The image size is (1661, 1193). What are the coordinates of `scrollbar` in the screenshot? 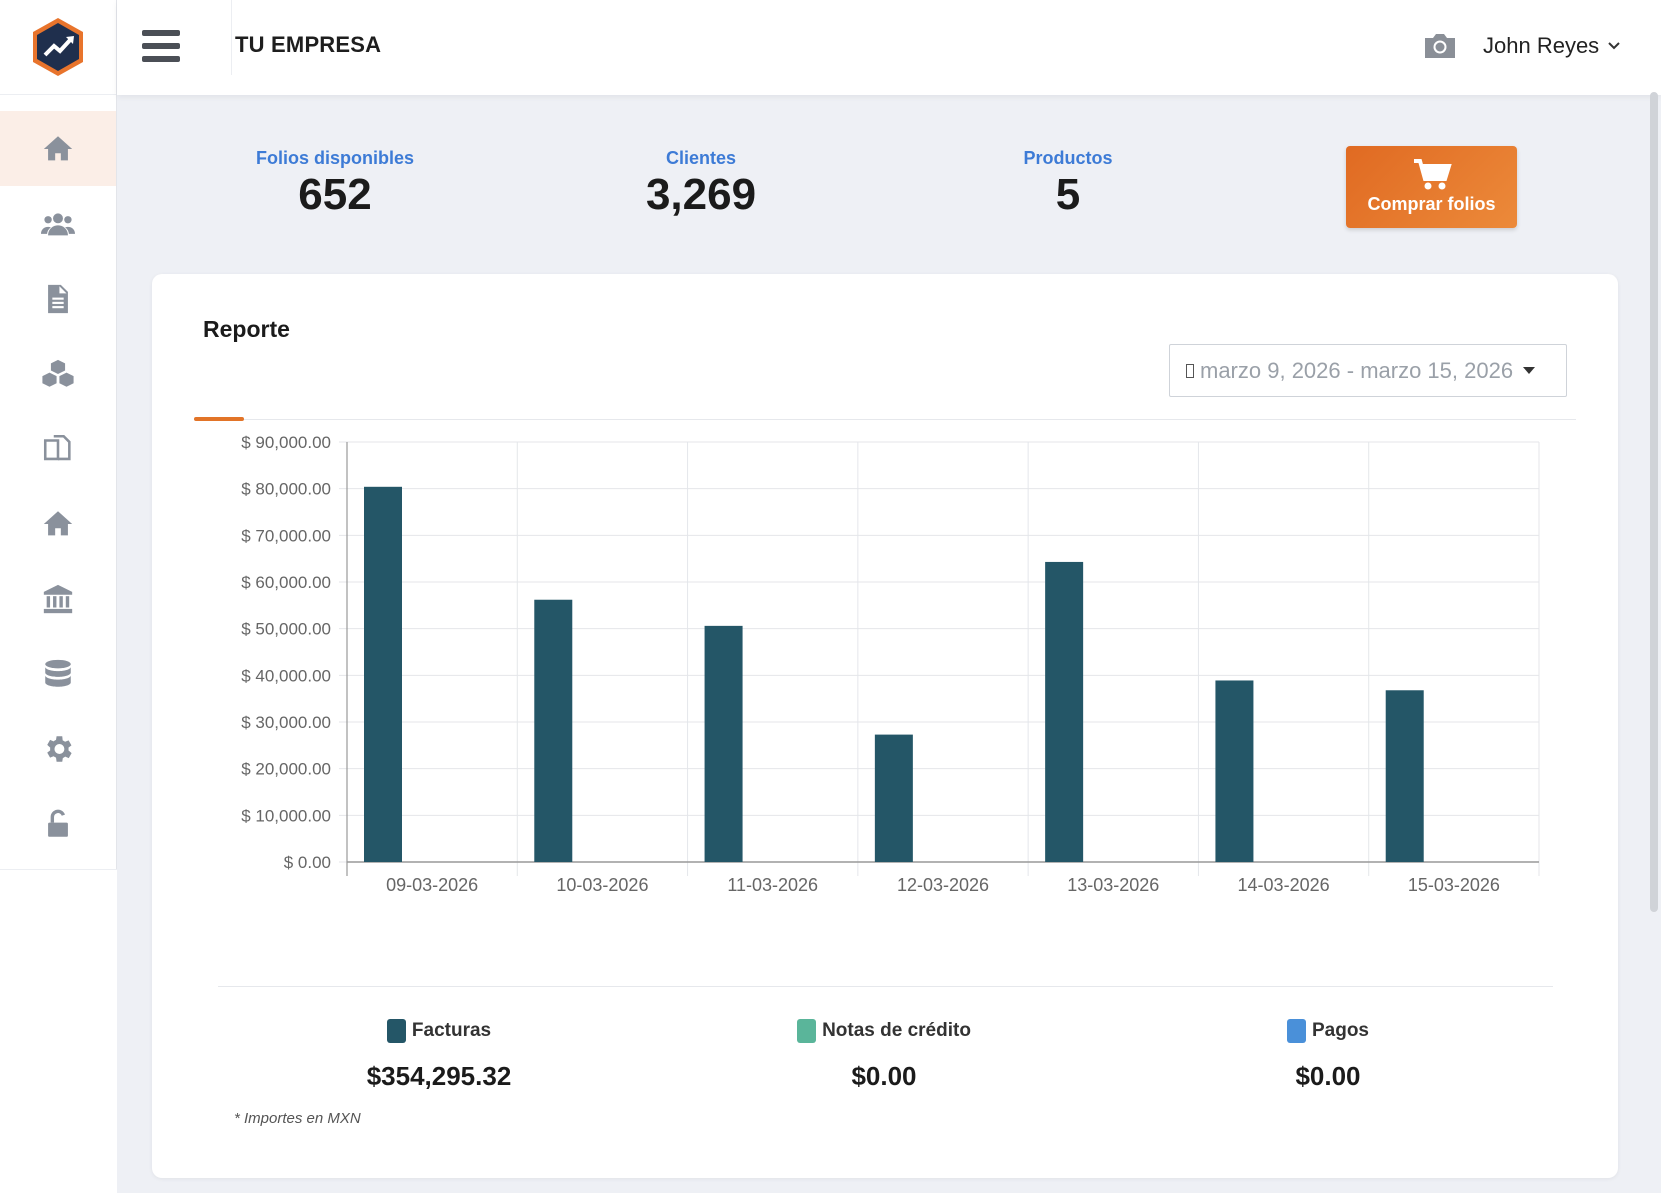 It's located at (1654, 502).